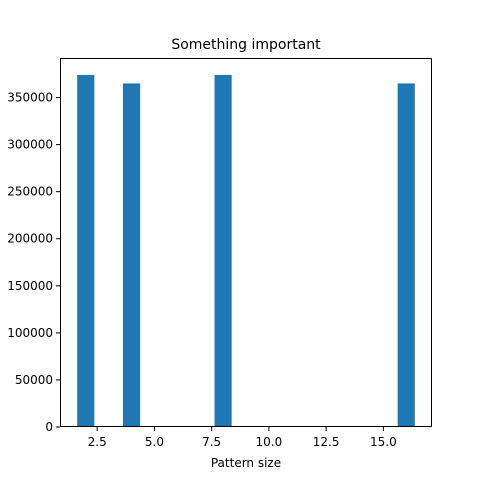 The height and width of the screenshot is (480, 480). I want to click on x-axis: 2.5 5.0 7.5 10.0 12.5 15.0, so click(242, 438).